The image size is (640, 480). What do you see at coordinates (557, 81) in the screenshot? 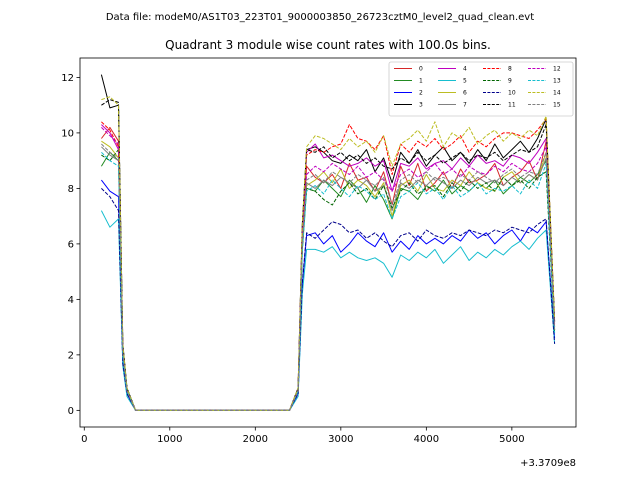
I see `legend-label-13: 13` at bounding box center [557, 81].